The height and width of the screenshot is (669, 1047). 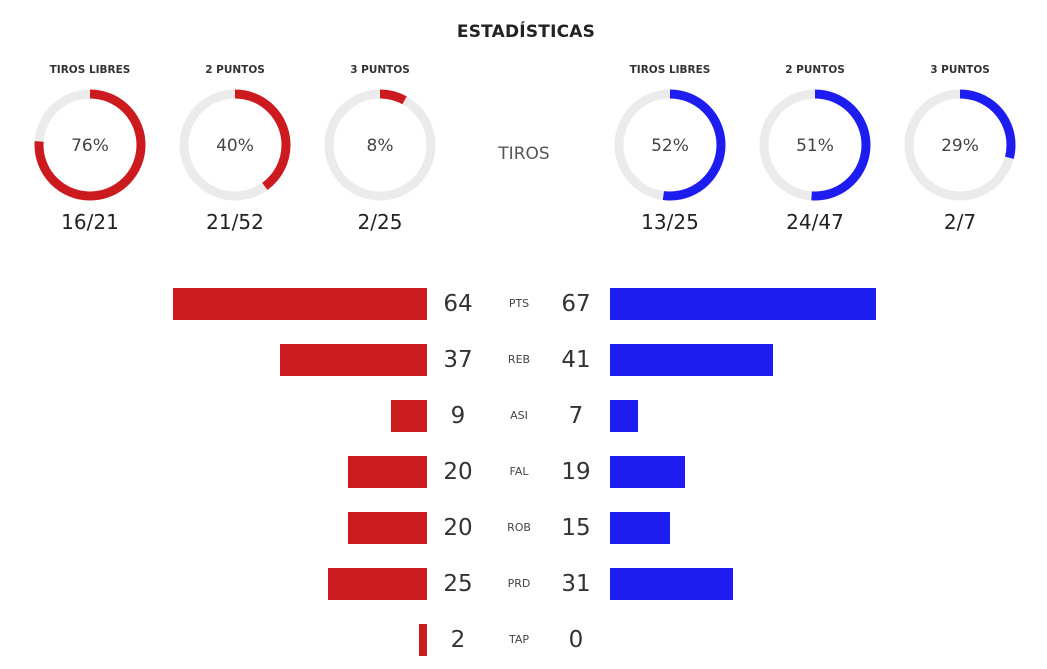 I want to click on stat-row-reb: 37 REB 41, so click(x=523, y=360).